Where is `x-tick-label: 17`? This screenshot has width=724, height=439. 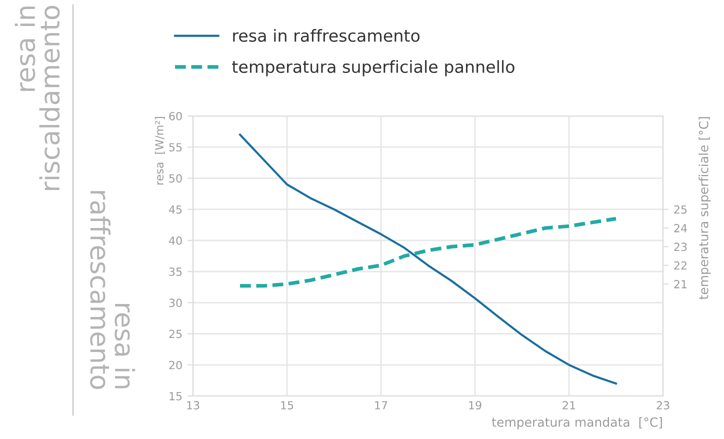
x-tick-label: 17 is located at coordinates (381, 405).